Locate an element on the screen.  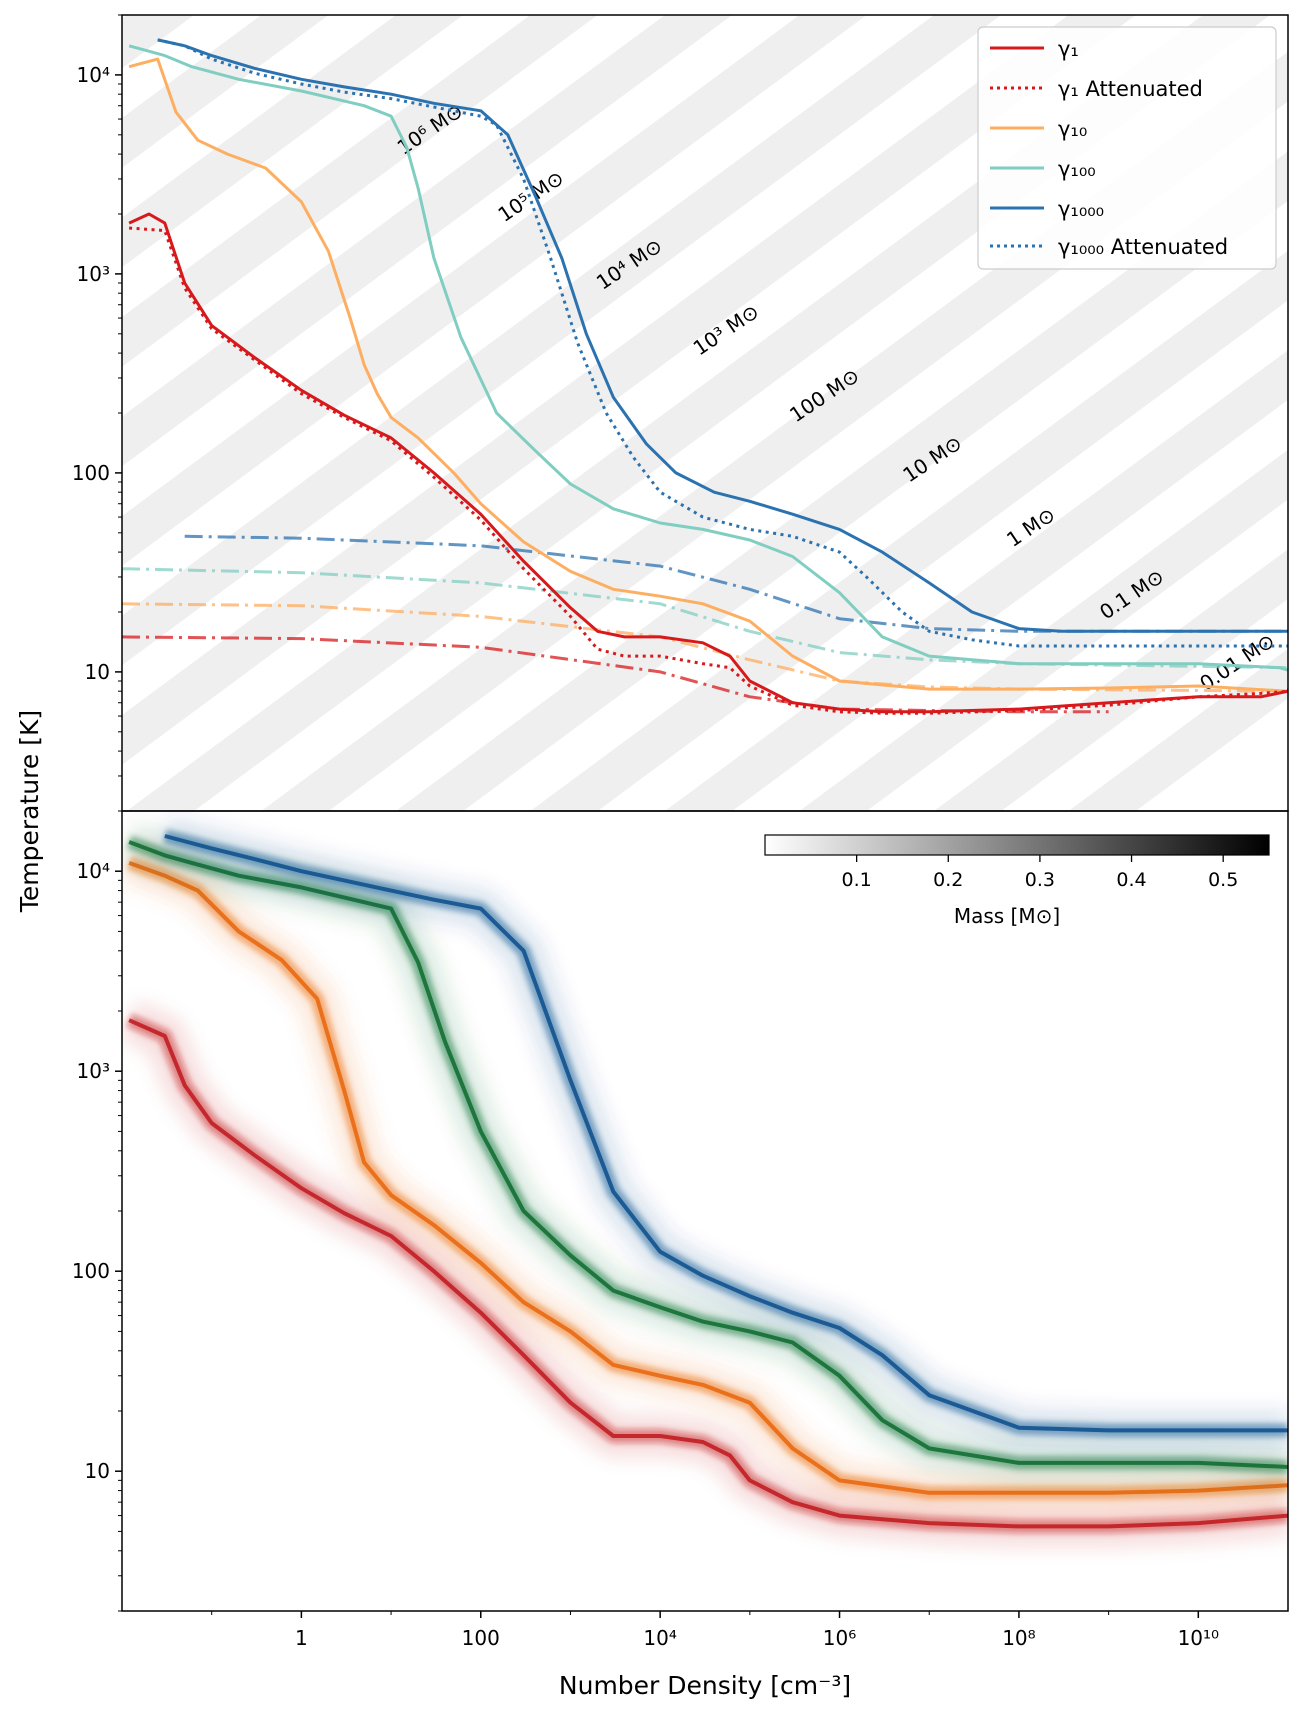
colorbar: 0.1 0.2 0.3 0.4 0.5 Mass [M⊙] is located at coordinates (1017, 881).